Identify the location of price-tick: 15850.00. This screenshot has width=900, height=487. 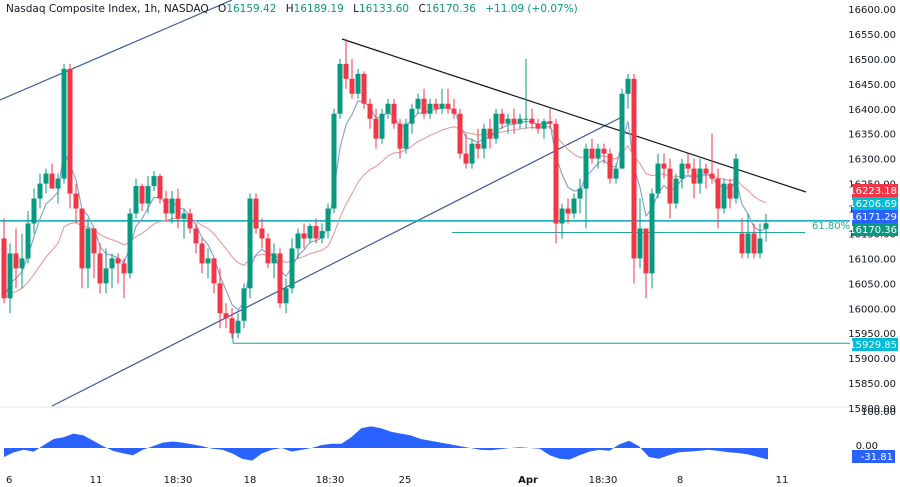
(872, 384).